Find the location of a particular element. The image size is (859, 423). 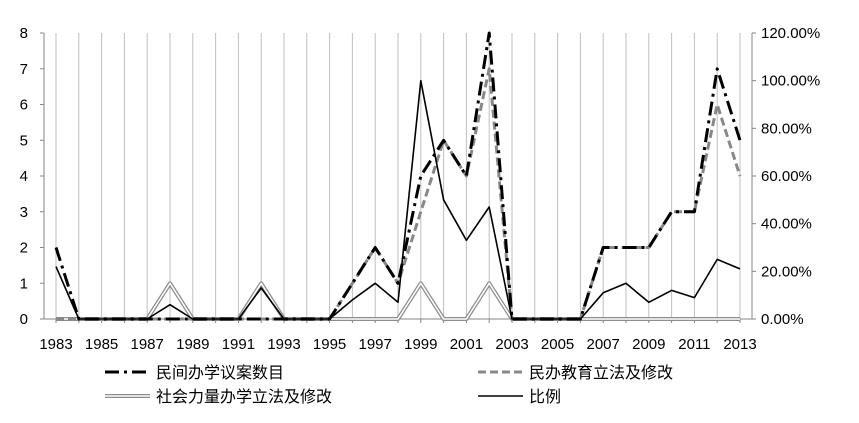

x-tick-label: 1995 is located at coordinates (329, 344).